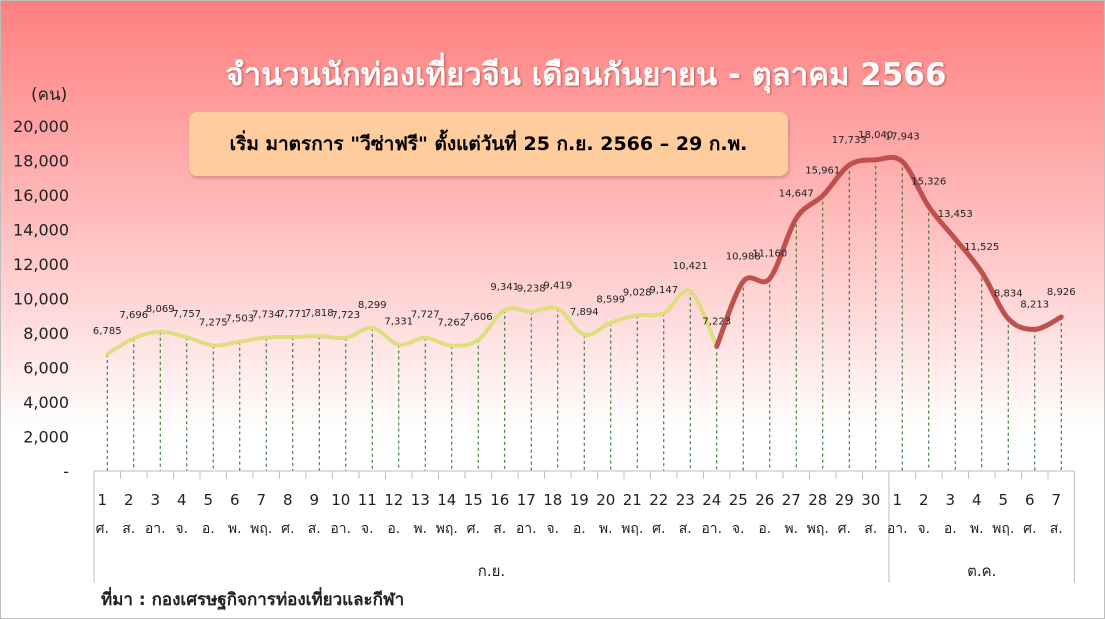 The width and height of the screenshot is (1105, 619). What do you see at coordinates (340, 500) in the screenshot?
I see `x-day-label: 10` at bounding box center [340, 500].